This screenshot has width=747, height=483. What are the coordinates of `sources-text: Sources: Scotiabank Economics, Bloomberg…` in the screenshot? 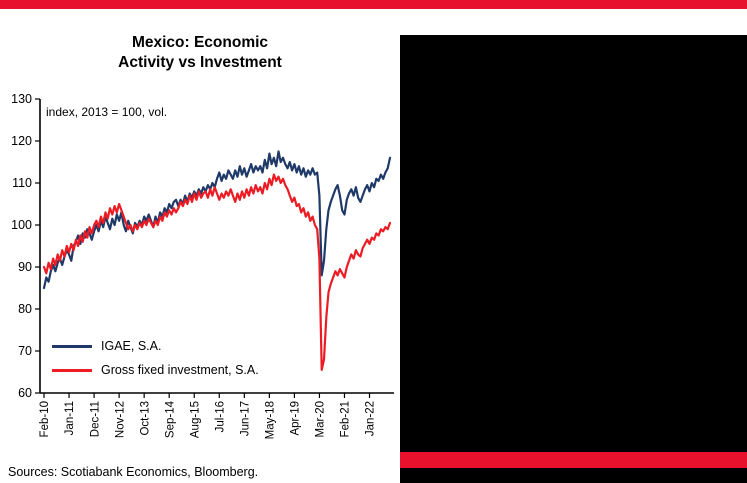 It's located at (133, 472).